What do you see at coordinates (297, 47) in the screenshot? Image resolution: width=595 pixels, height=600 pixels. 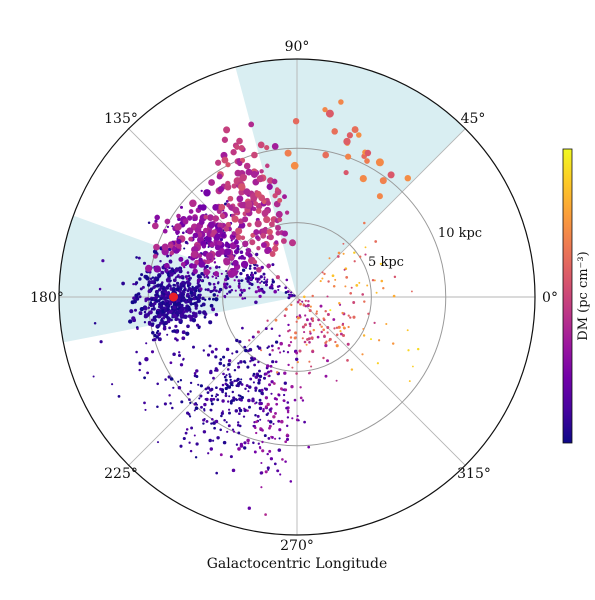 I see `angle-tick-label-90: 90°` at bounding box center [297, 47].